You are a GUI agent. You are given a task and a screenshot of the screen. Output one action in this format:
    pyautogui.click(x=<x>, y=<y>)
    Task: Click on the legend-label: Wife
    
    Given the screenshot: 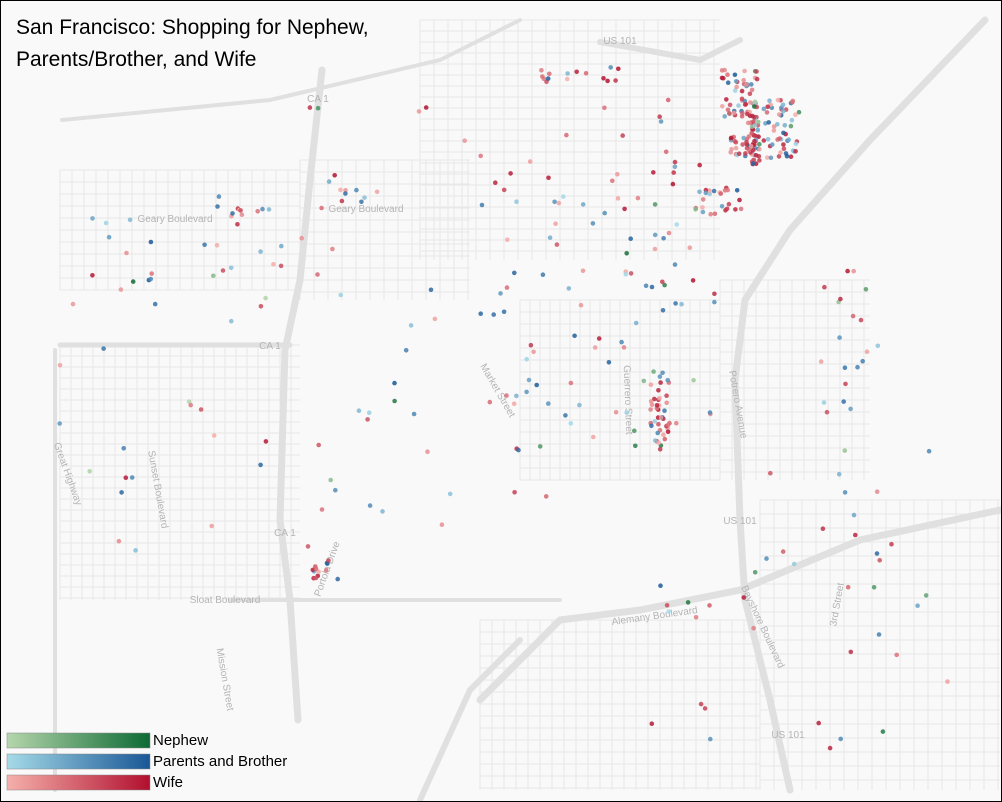 What is the action you would take?
    pyautogui.click(x=168, y=782)
    